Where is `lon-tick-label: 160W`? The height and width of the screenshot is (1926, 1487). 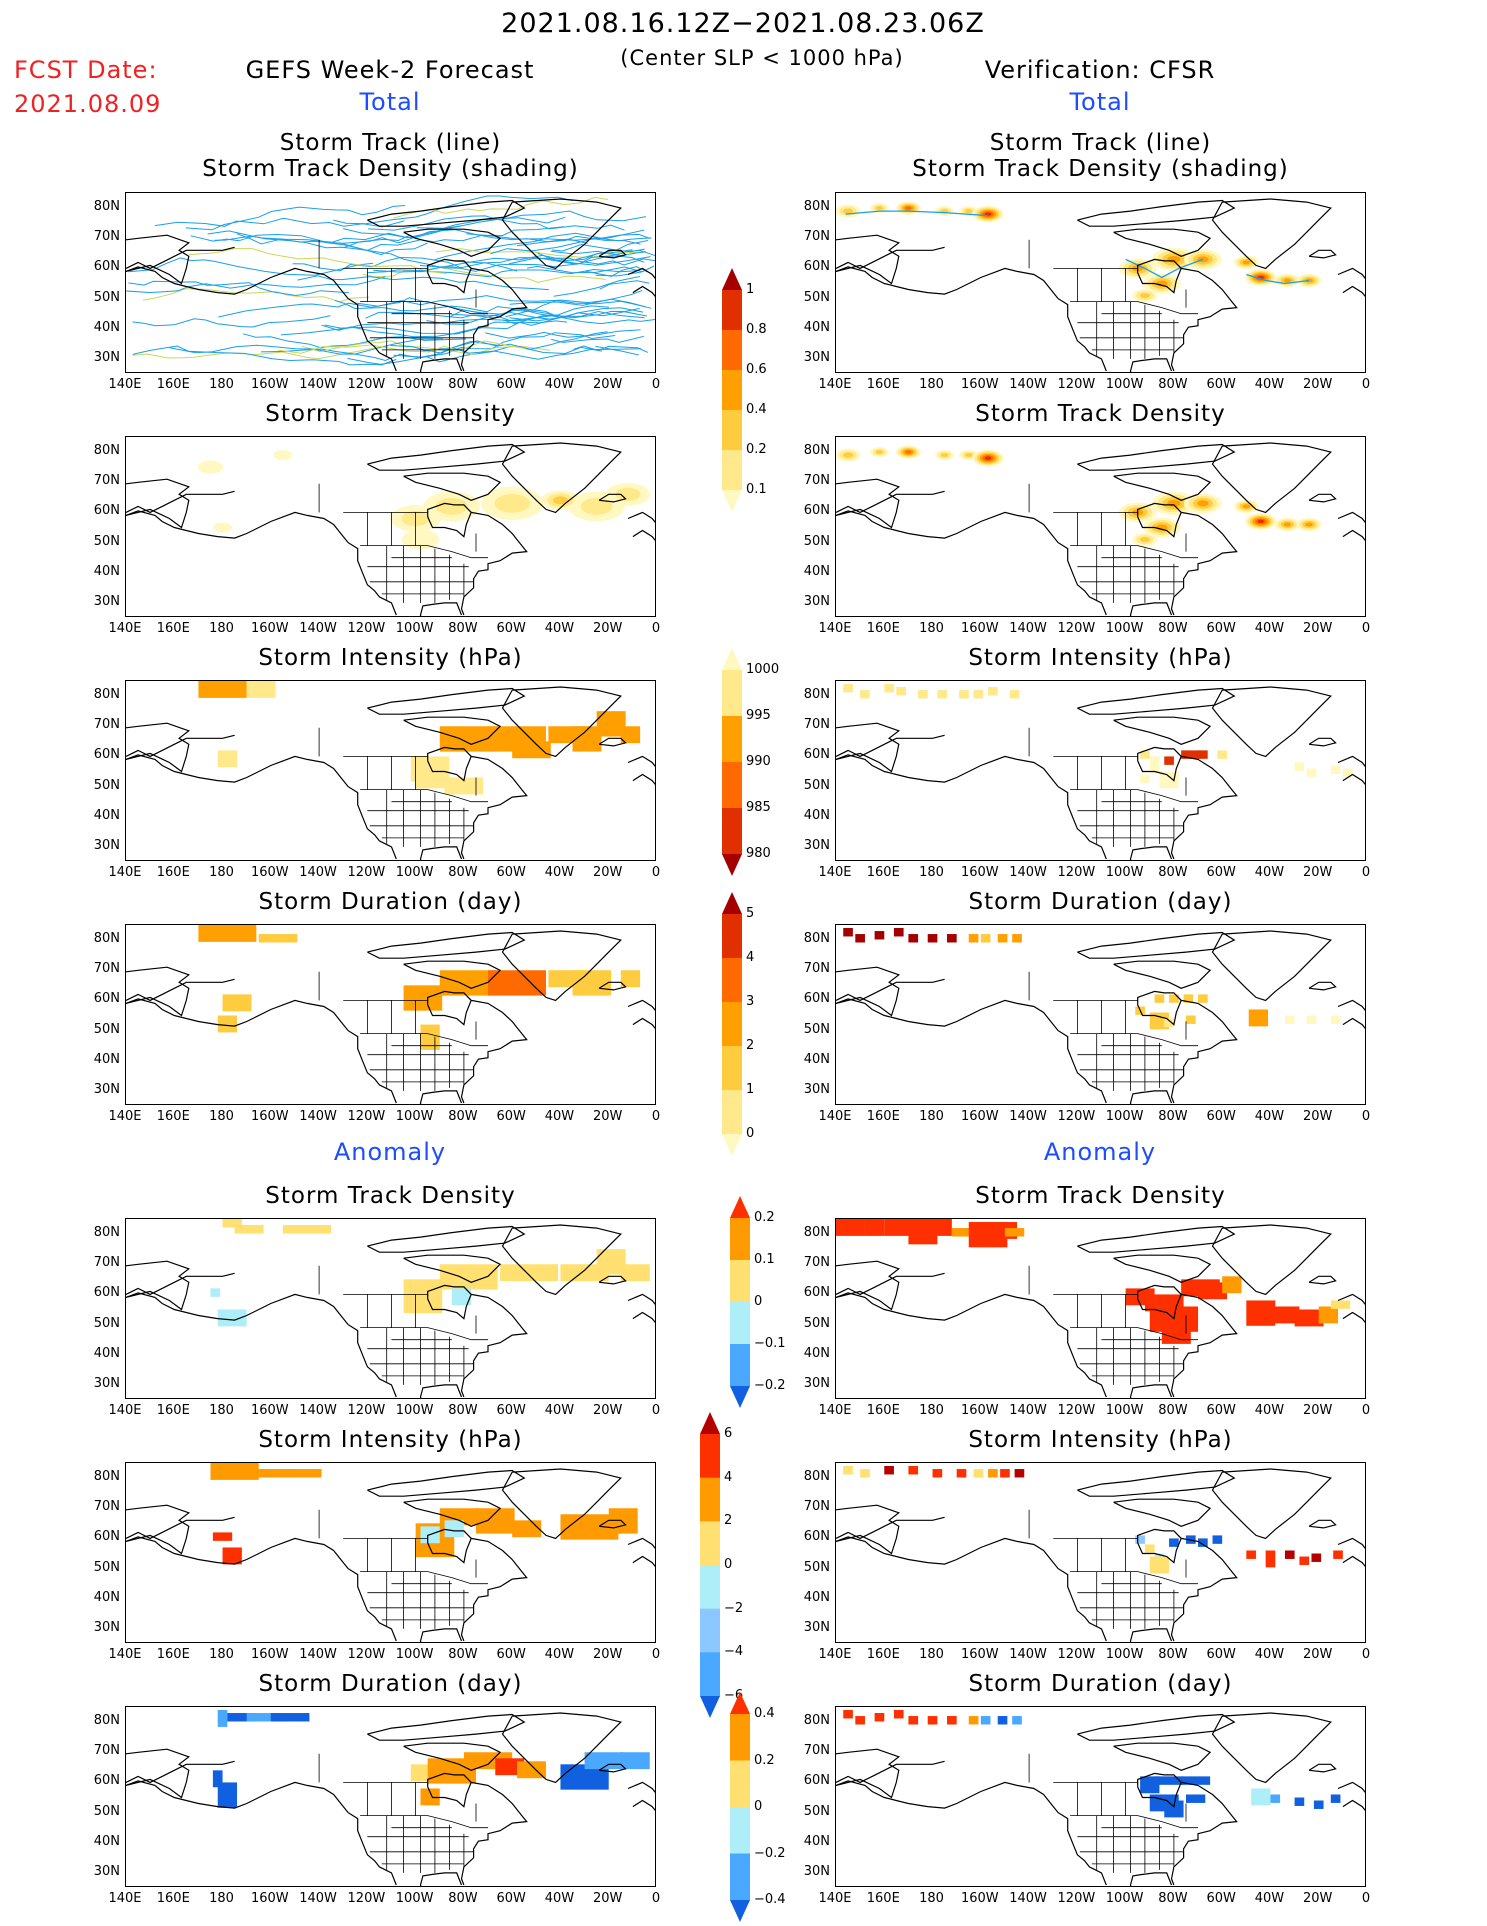
lon-tick-label: 160W is located at coordinates (979, 1116).